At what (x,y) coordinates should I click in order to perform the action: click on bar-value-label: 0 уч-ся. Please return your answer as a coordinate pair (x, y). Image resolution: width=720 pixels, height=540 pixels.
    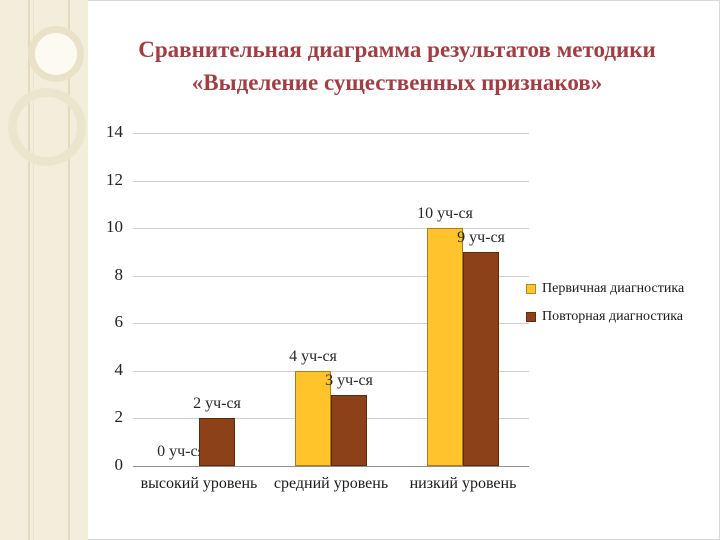
    Looking at the image, I should click on (181, 451).